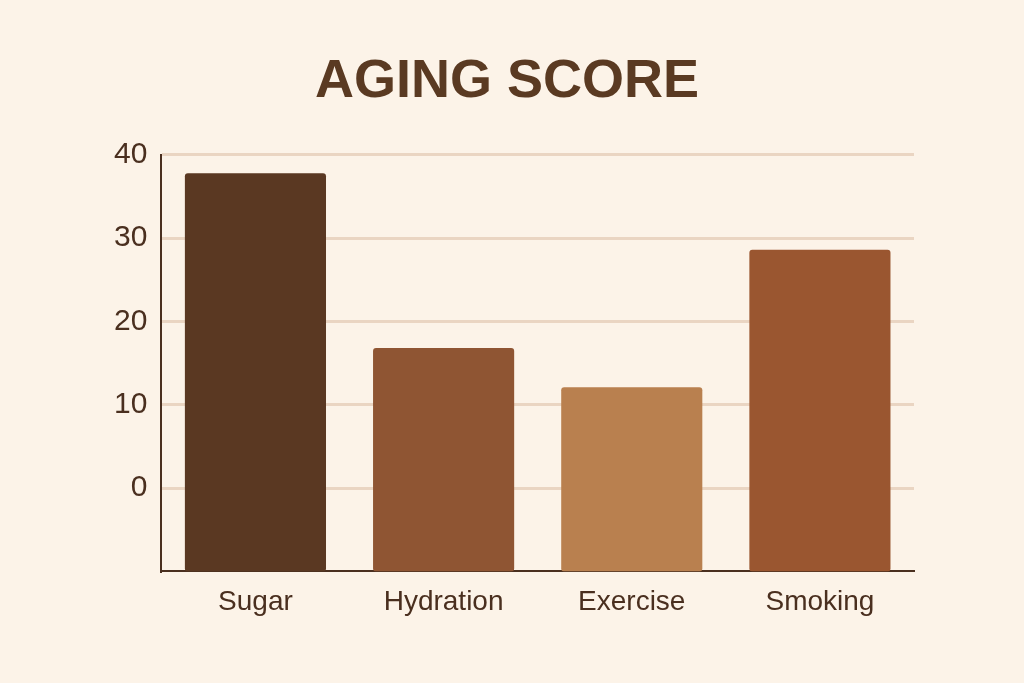 Image resolution: width=1024 pixels, height=683 pixels. I want to click on y-tick-label: 20, so click(130, 319).